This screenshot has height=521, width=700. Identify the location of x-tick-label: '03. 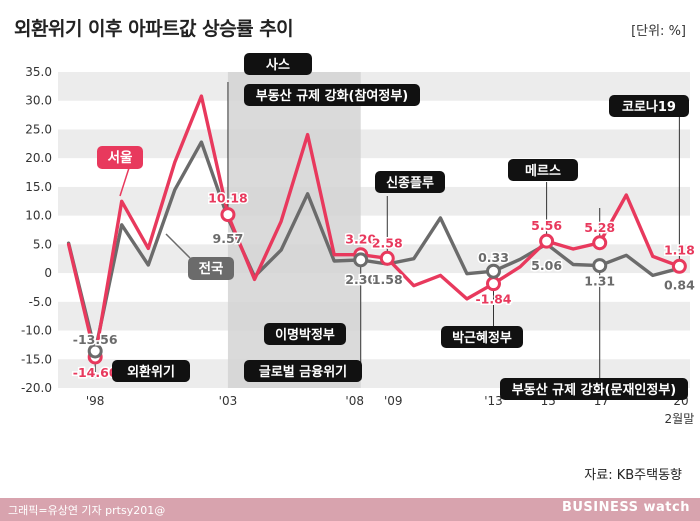
(228, 401).